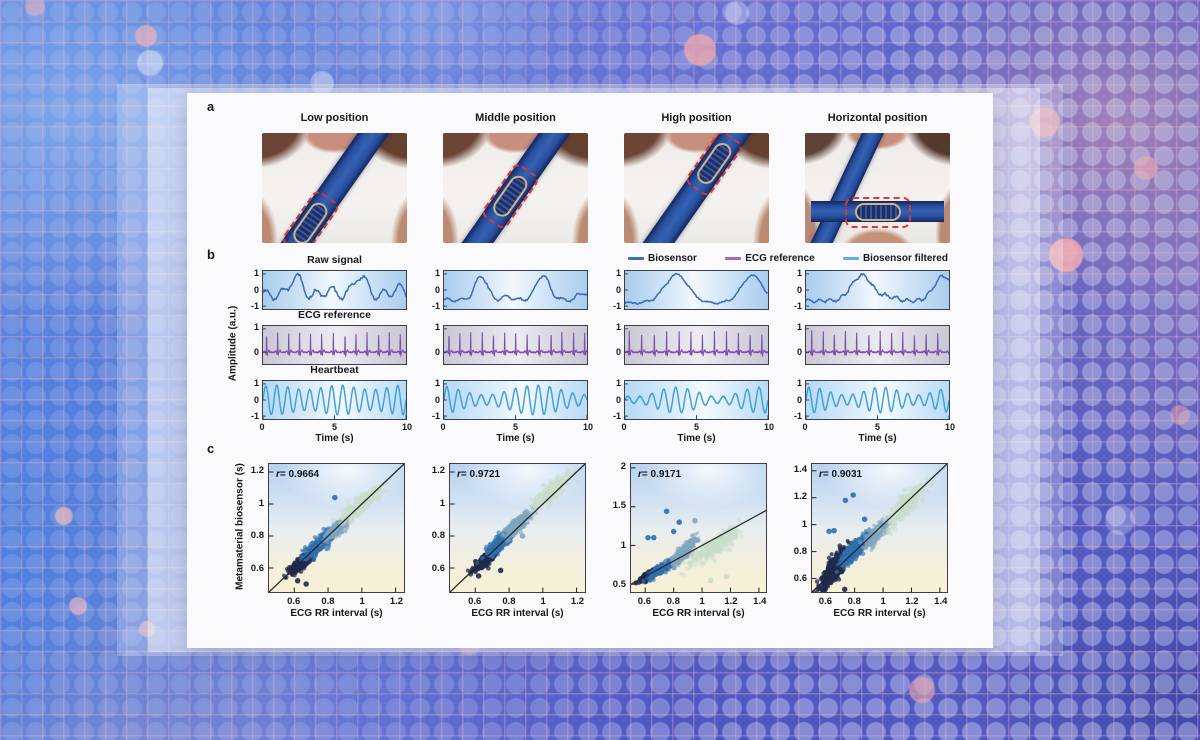 The width and height of the screenshot is (1200, 740). What do you see at coordinates (672, 258) in the screenshot?
I see `legend-label: Biosensor` at bounding box center [672, 258].